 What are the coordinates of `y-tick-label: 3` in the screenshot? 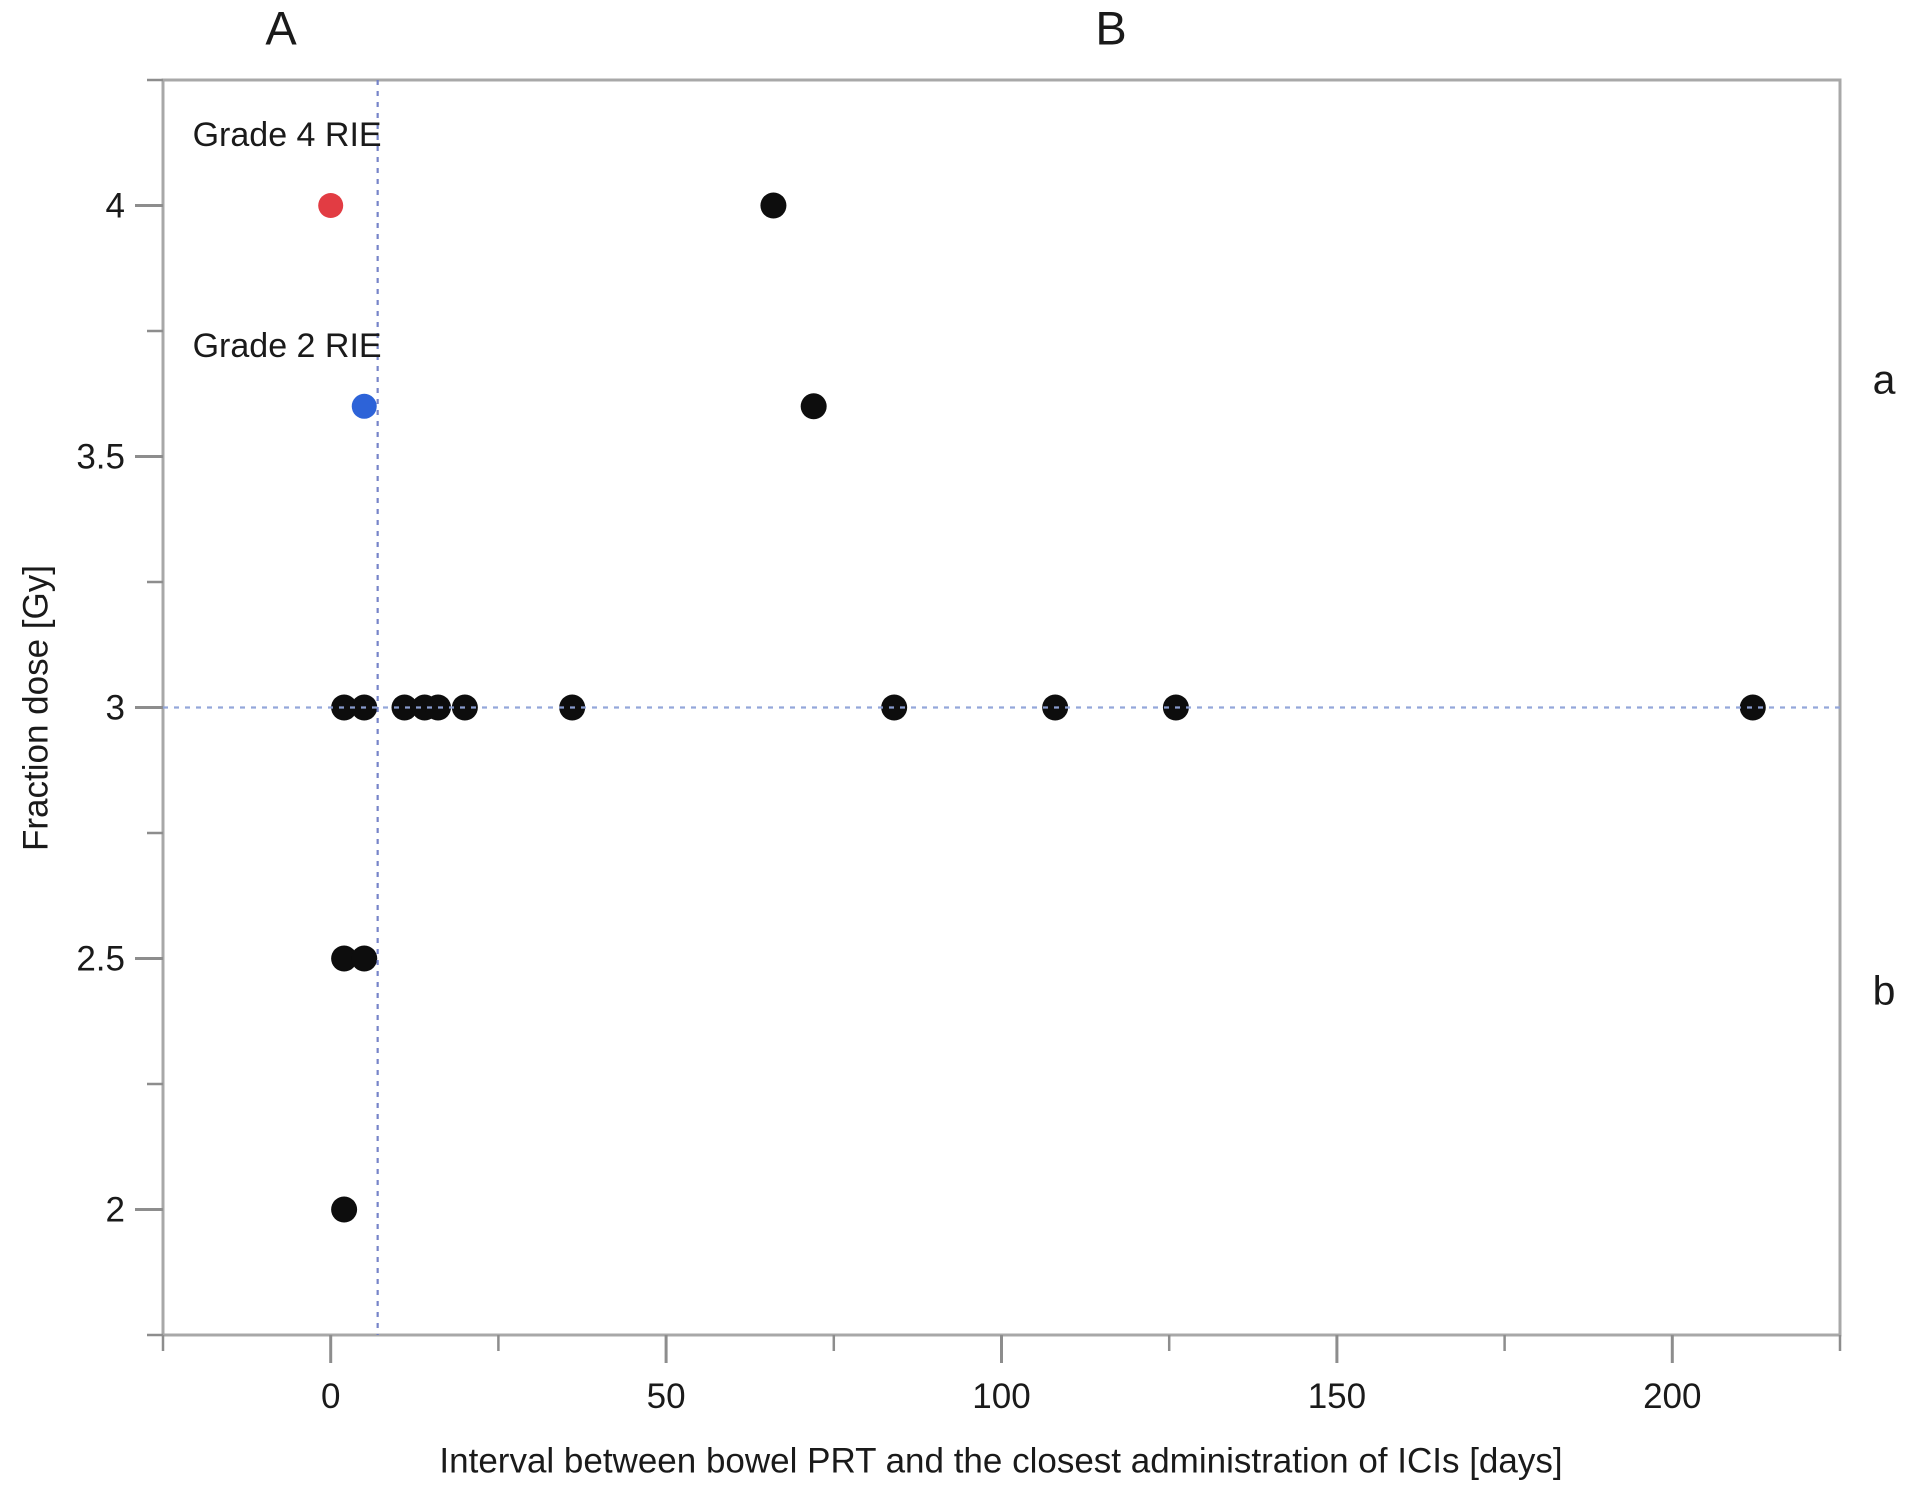 It's located at (115, 708).